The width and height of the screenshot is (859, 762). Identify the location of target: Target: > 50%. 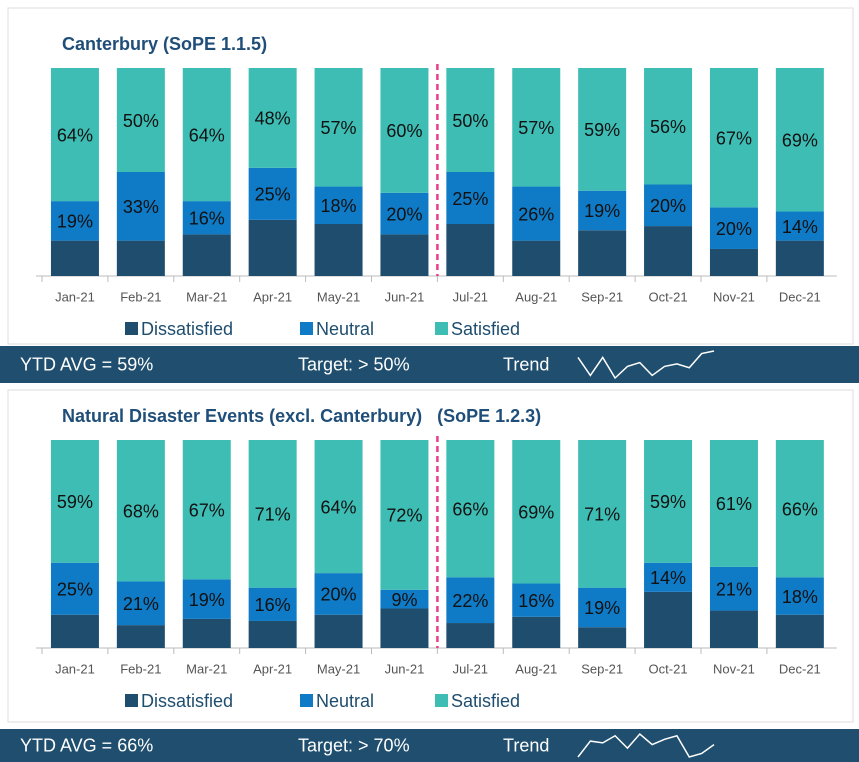
(354, 364).